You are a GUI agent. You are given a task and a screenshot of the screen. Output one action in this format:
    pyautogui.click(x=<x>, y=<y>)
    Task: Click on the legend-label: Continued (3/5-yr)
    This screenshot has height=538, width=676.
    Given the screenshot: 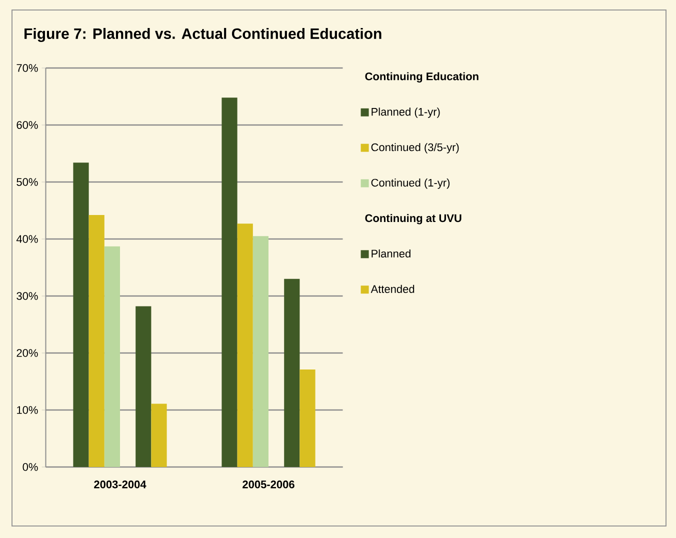 What is the action you would take?
    pyautogui.click(x=415, y=148)
    